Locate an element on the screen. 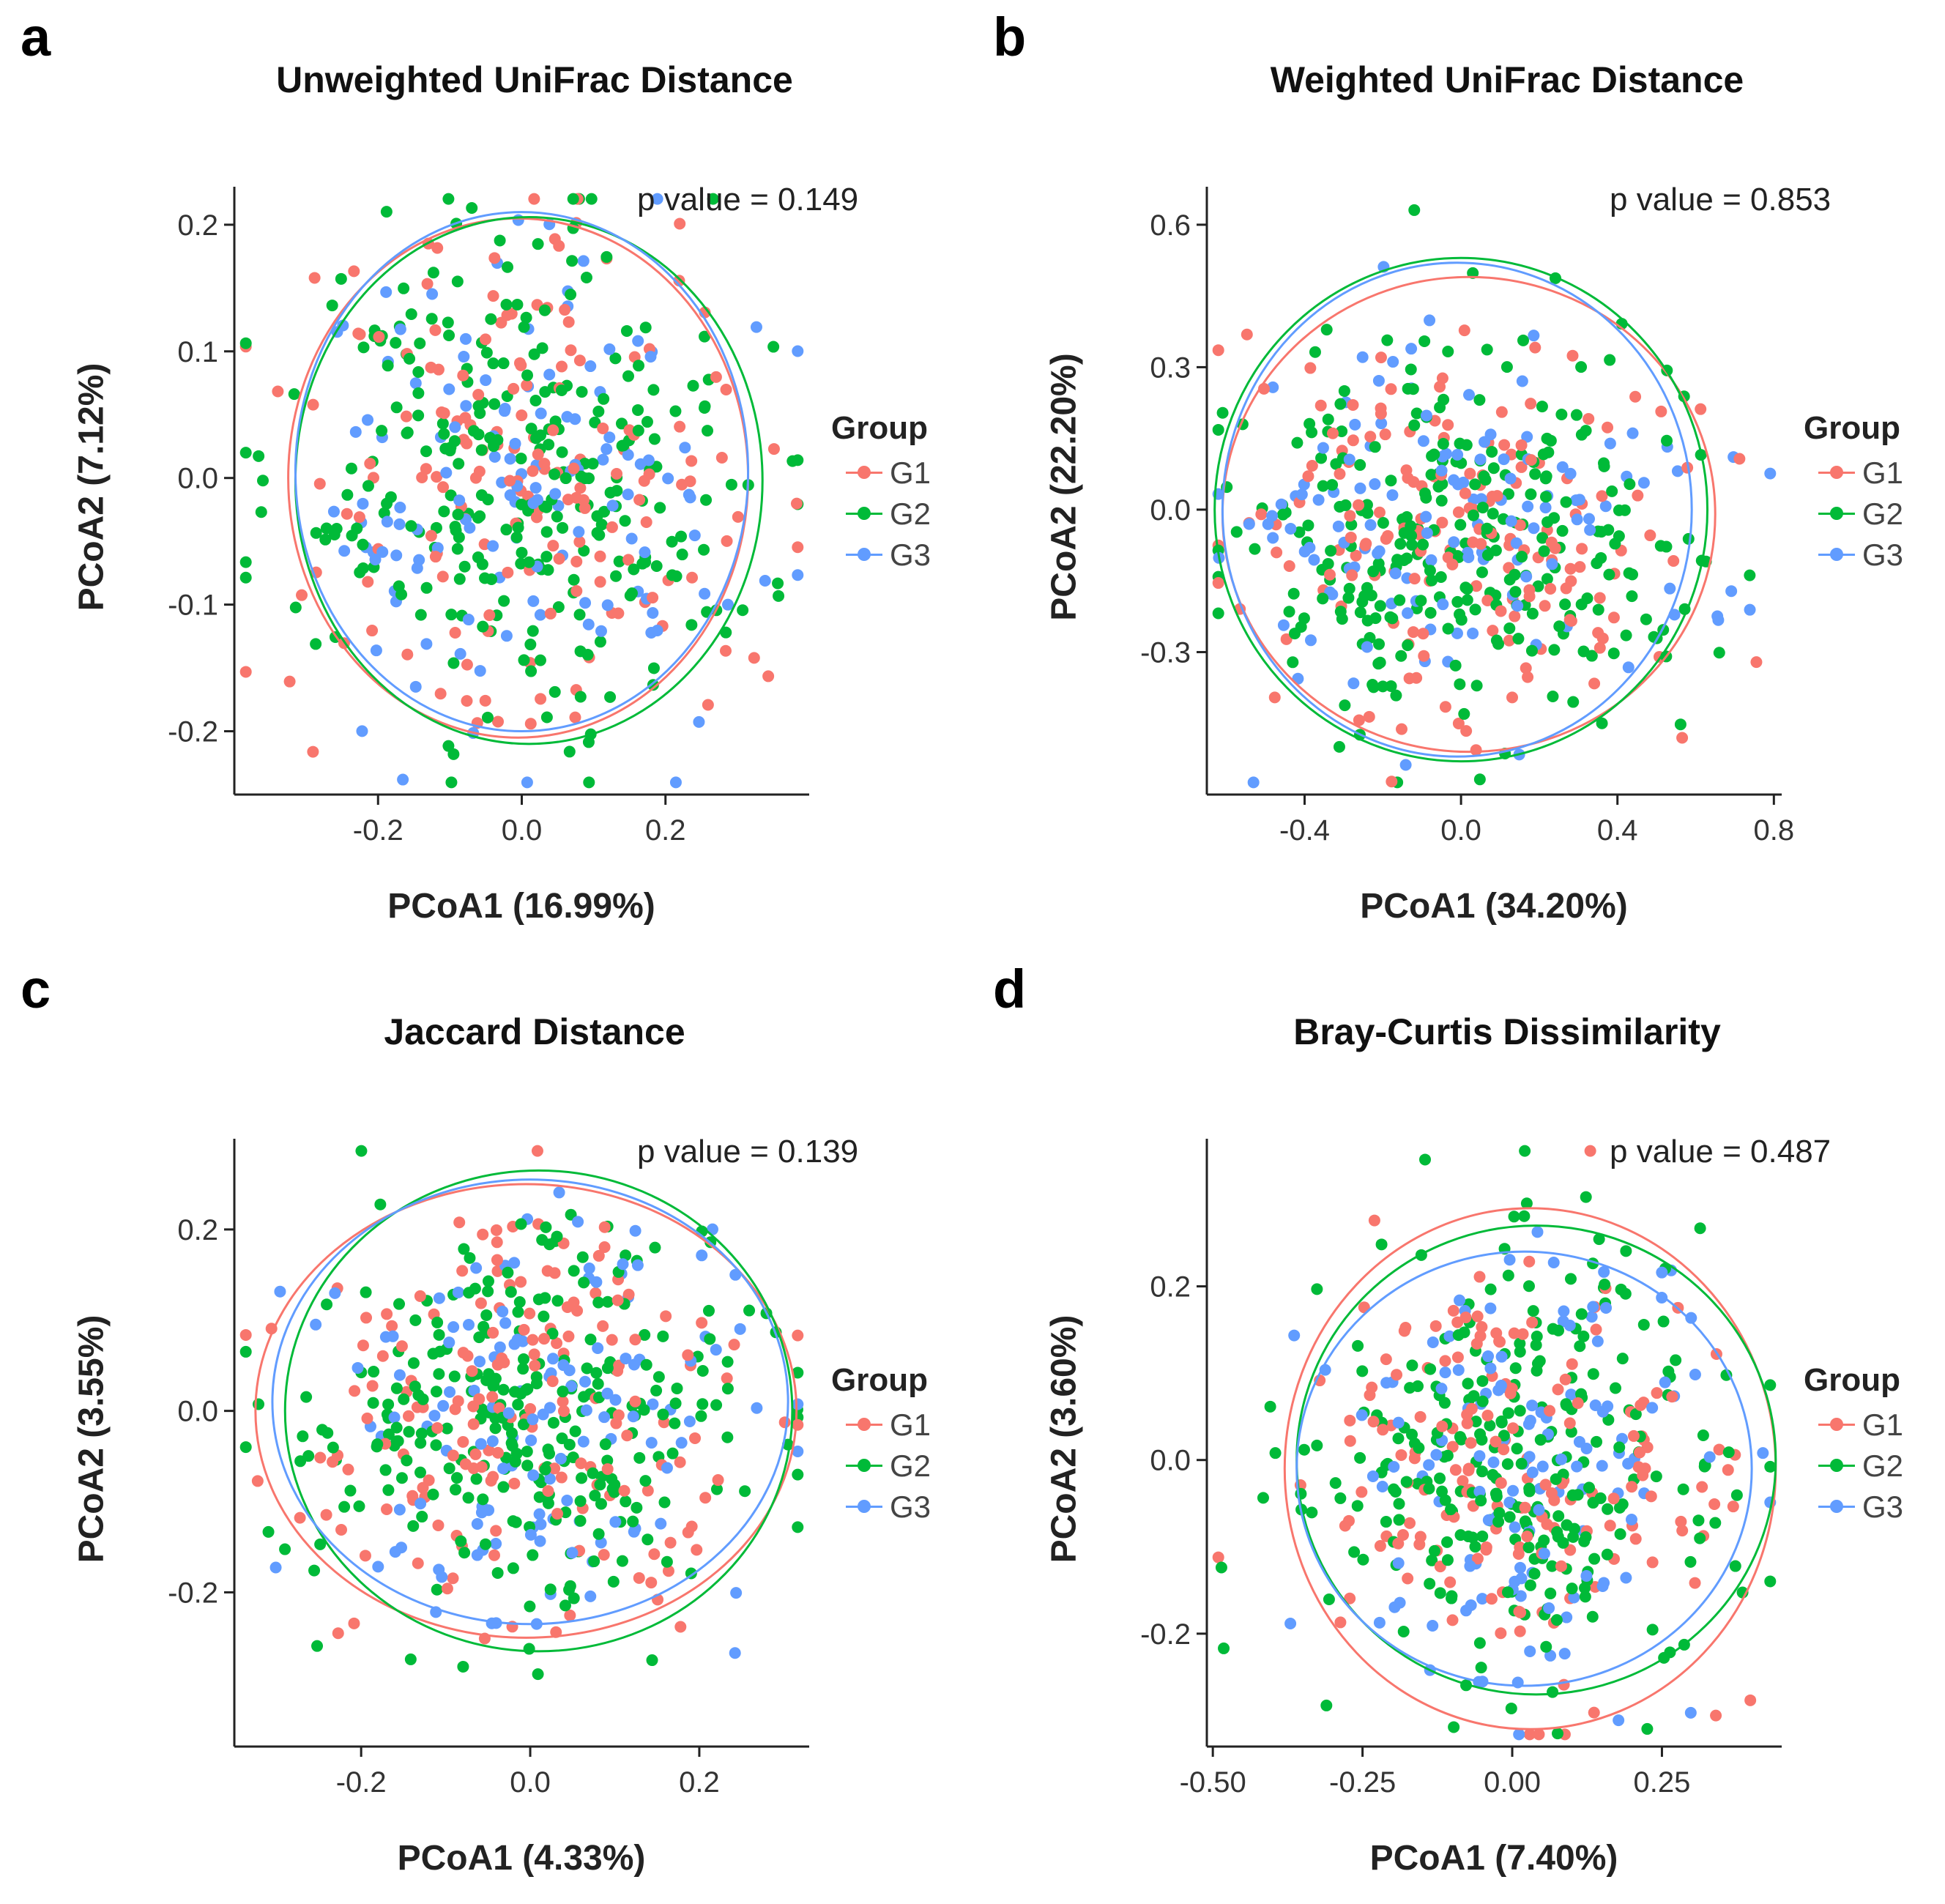  legend-label: G1 is located at coordinates (1883, 1424).